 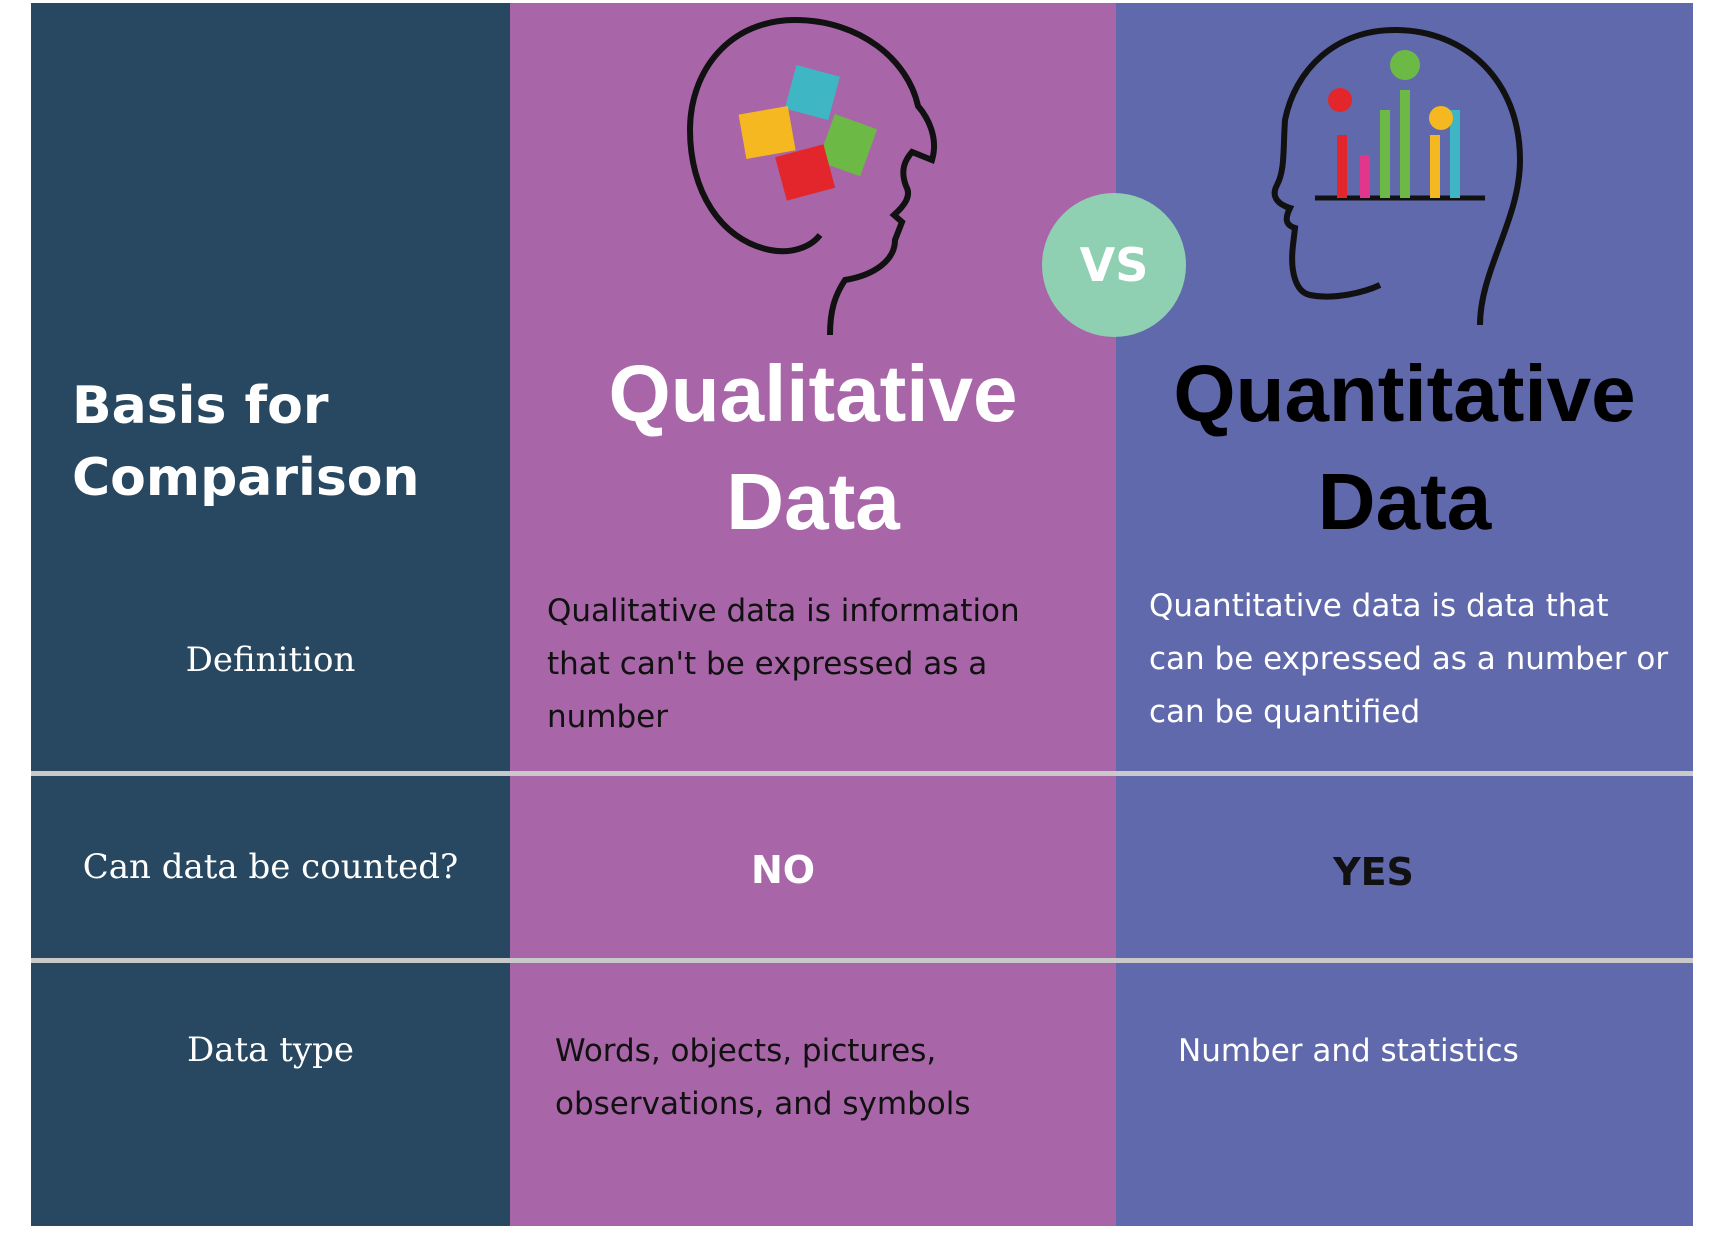 What do you see at coordinates (270, 660) in the screenshot?
I see `row-label: Definition` at bounding box center [270, 660].